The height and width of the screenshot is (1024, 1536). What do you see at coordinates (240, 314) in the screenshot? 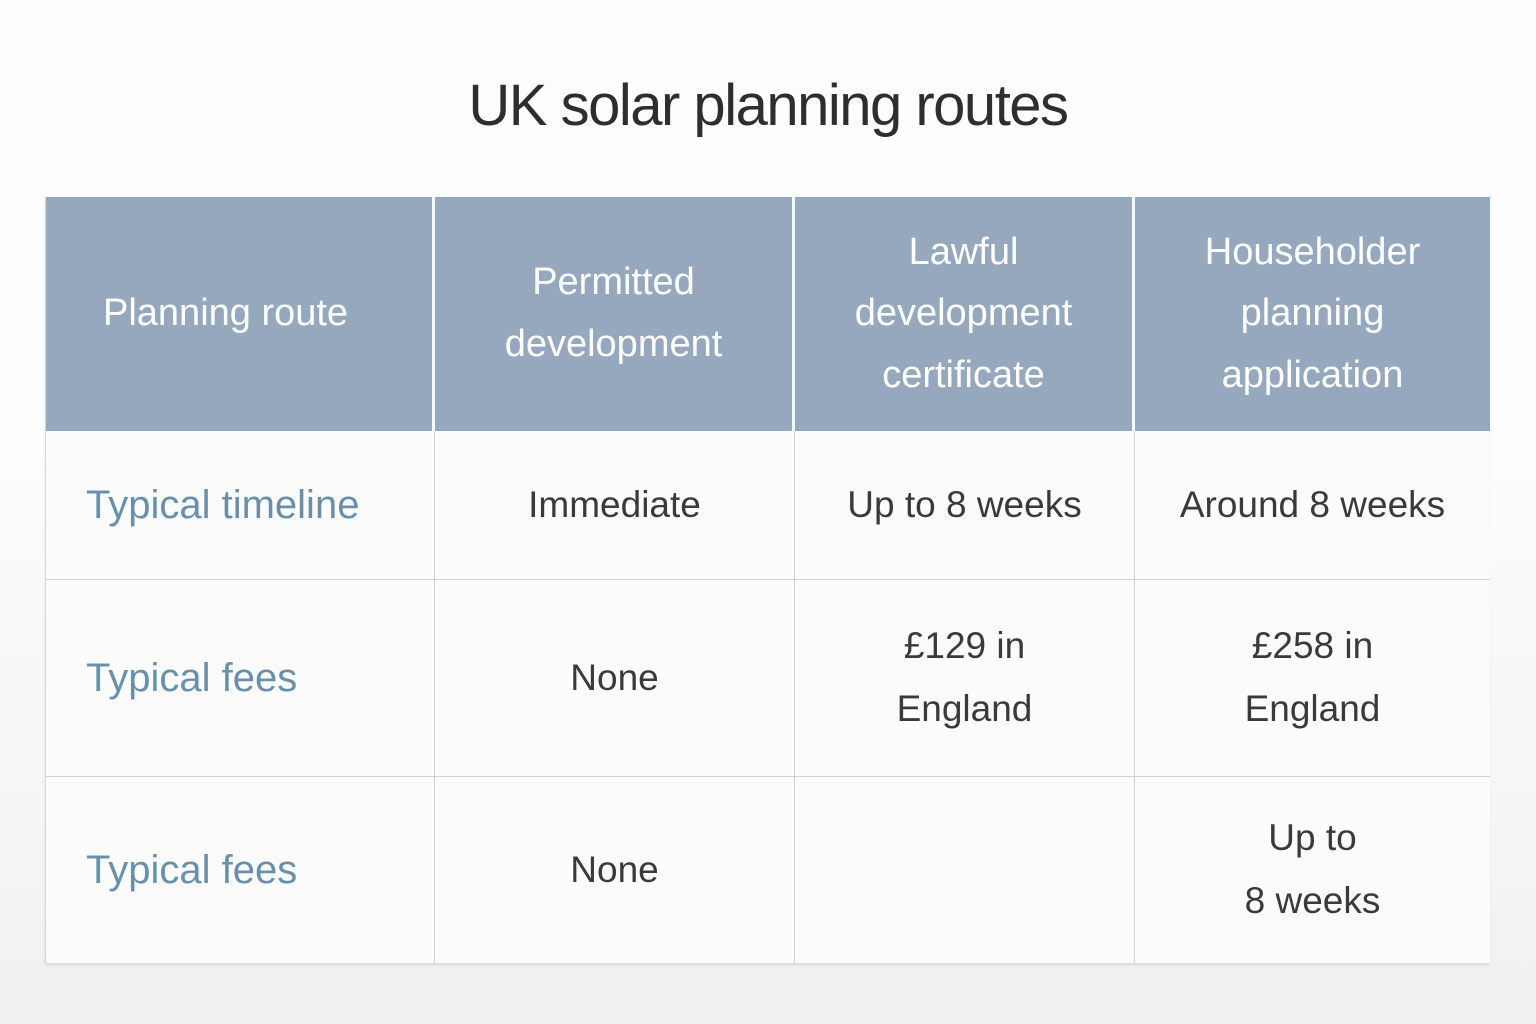
I see `header-cell-planning-route: Planning route` at bounding box center [240, 314].